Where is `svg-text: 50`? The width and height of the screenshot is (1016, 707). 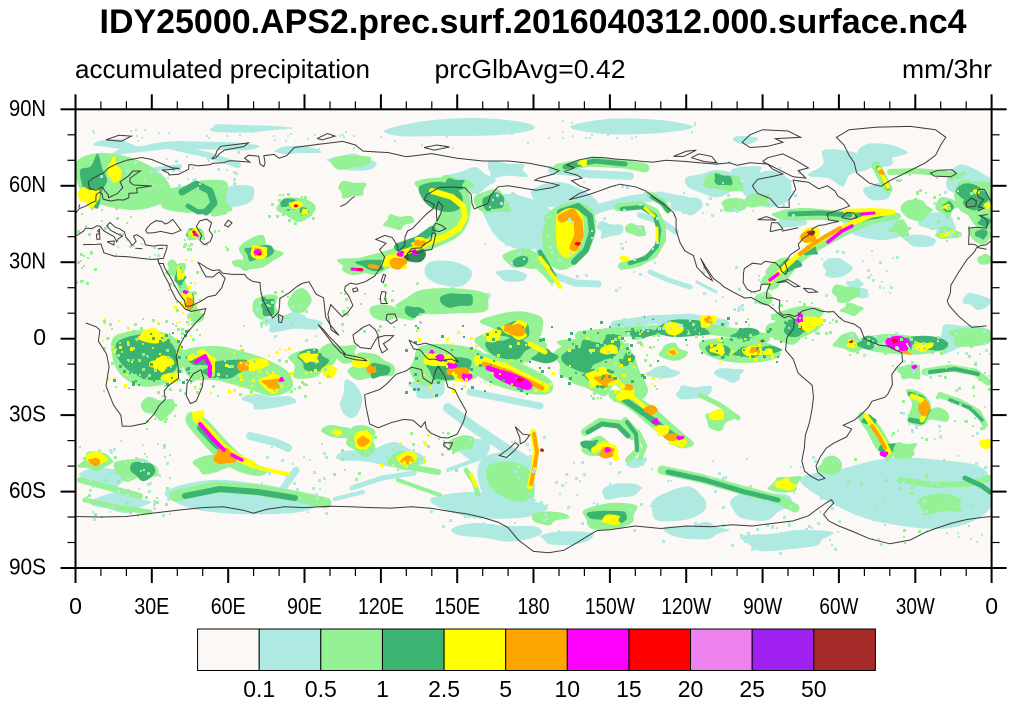
svg-text: 50 is located at coordinates (814, 689).